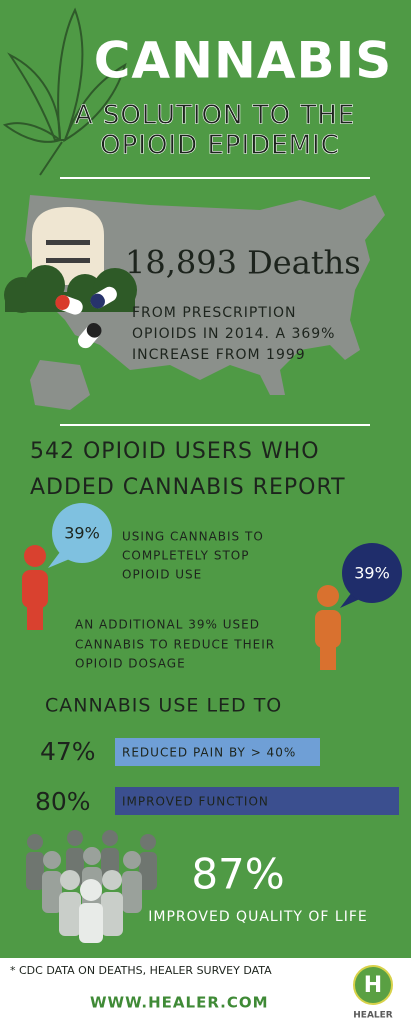  What do you see at coordinates (175, 451) in the screenshot?
I see `report-heading: 542 OPIOID USERS WHO` at bounding box center [175, 451].